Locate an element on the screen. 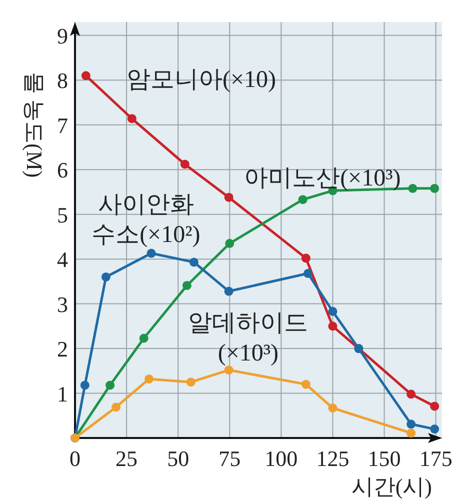  y-tick-label: 3 is located at coordinates (62, 304).